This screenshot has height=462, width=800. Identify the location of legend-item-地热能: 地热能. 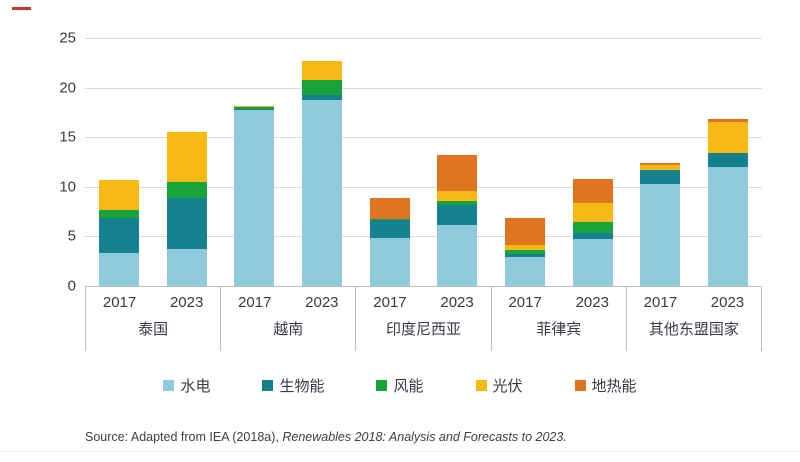
(605, 385).